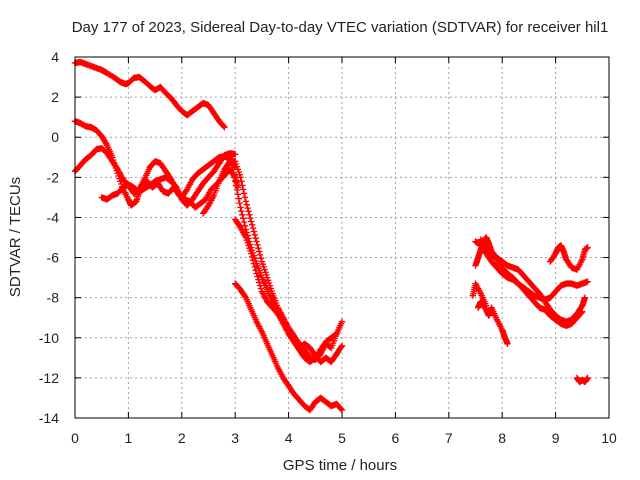 The height and width of the screenshot is (480, 640). Describe the element at coordinates (502, 438) in the screenshot. I see `x-tick-label: 8` at that location.